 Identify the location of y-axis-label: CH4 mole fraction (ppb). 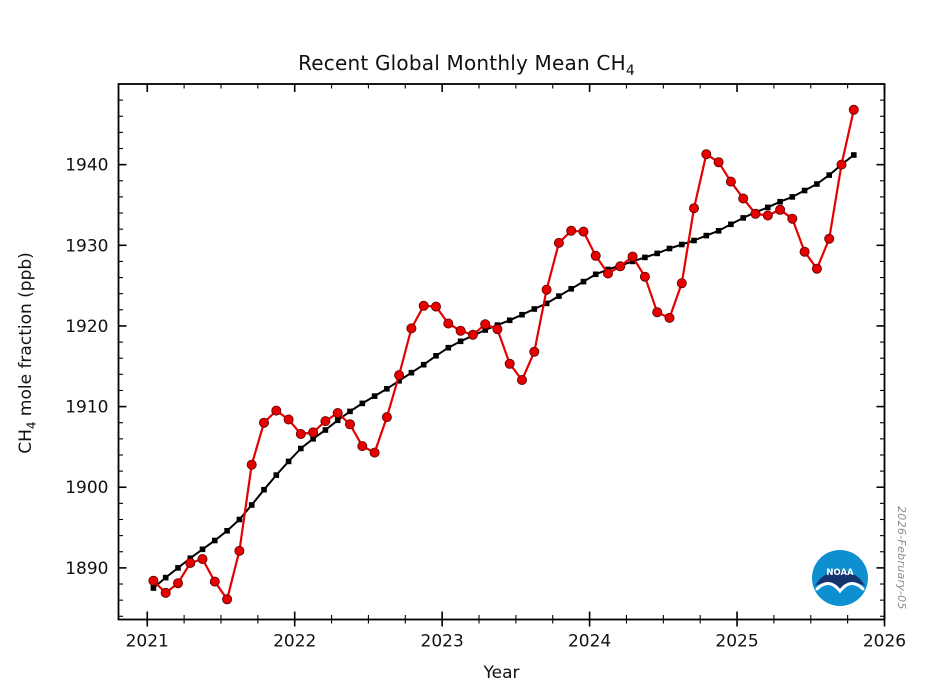
(28, 353).